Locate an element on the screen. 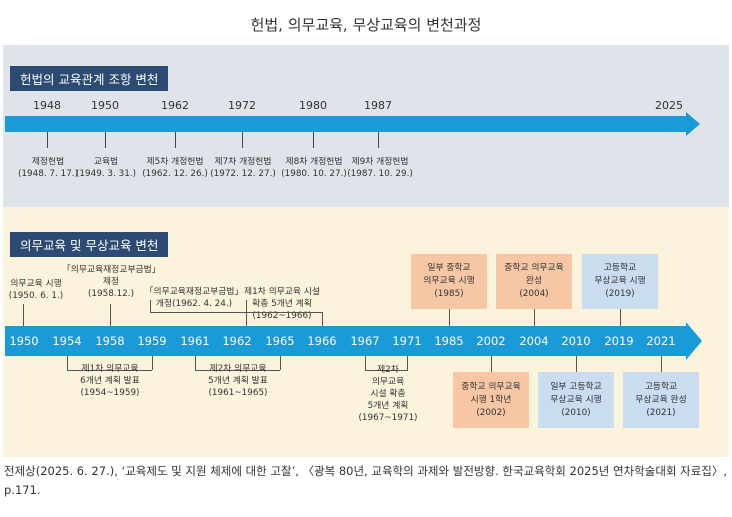  event-box: 중학교 의무교육 시행 1학년 (2002) is located at coordinates (491, 400).